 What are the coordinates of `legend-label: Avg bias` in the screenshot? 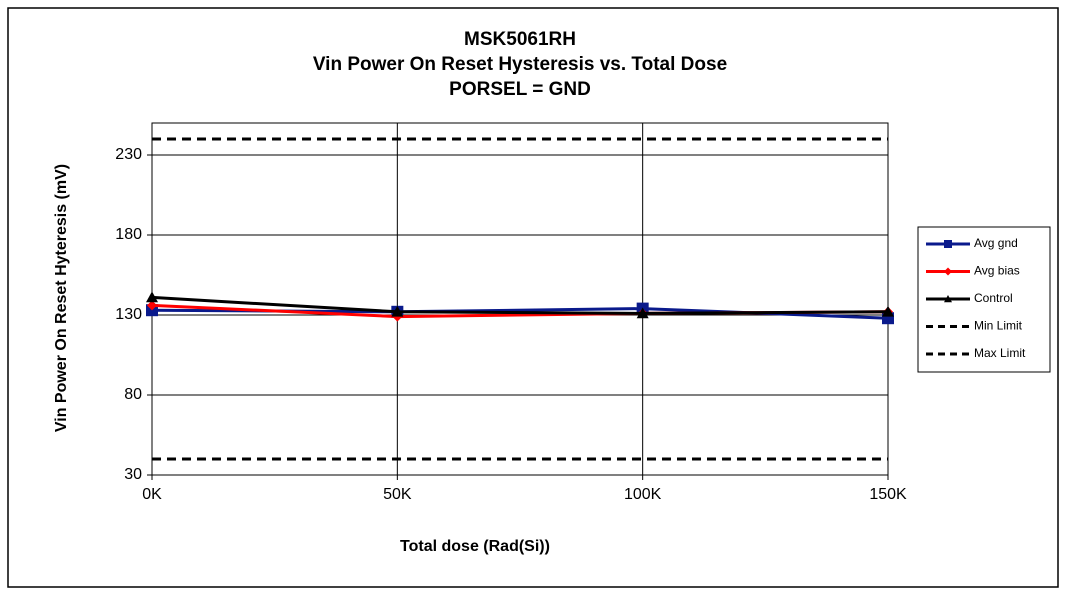 It's located at (997, 271).